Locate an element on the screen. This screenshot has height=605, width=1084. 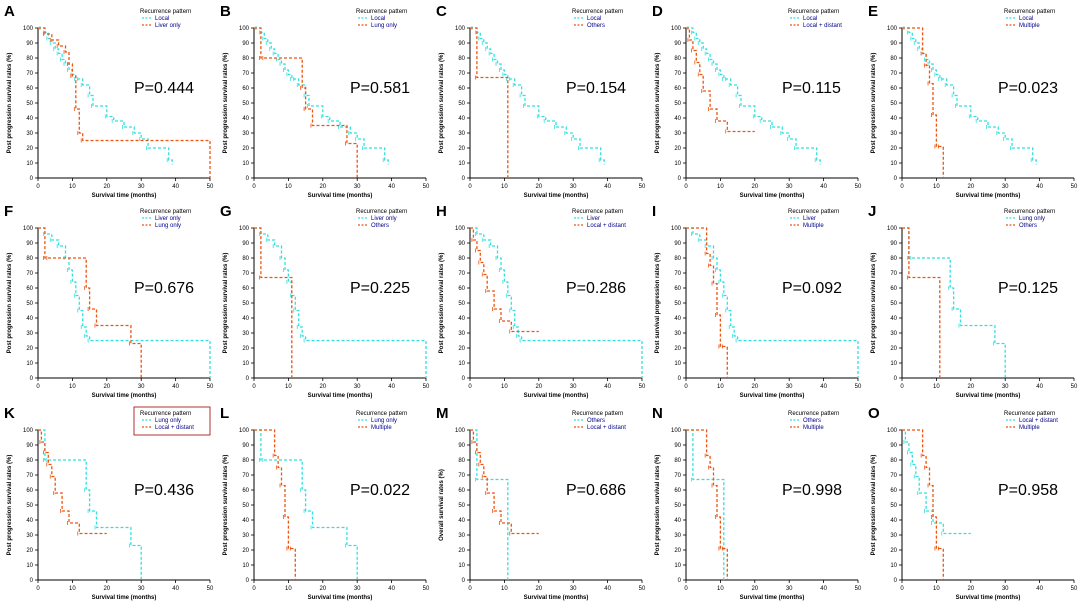
p-value: P=0.286 is located at coordinates (596, 288).